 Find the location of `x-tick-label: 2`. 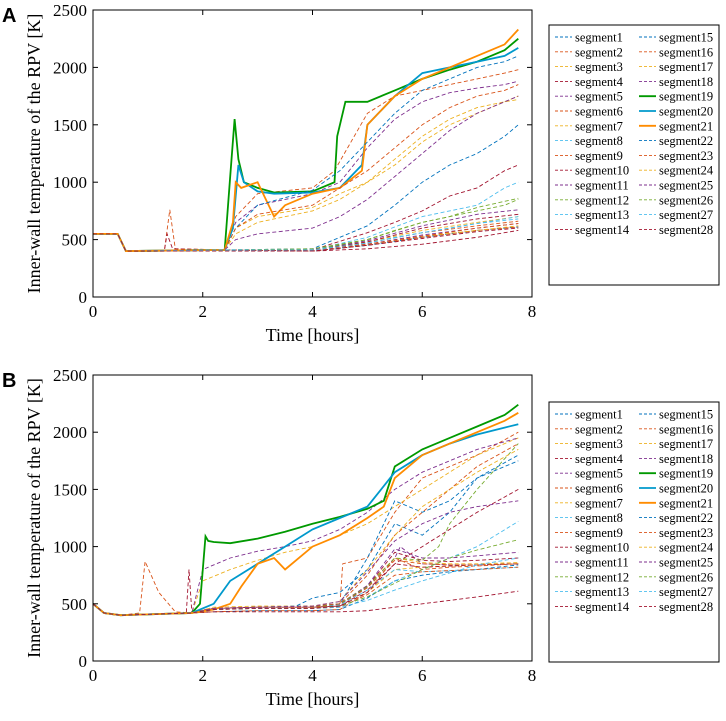

x-tick-label: 2 is located at coordinates (203, 675).